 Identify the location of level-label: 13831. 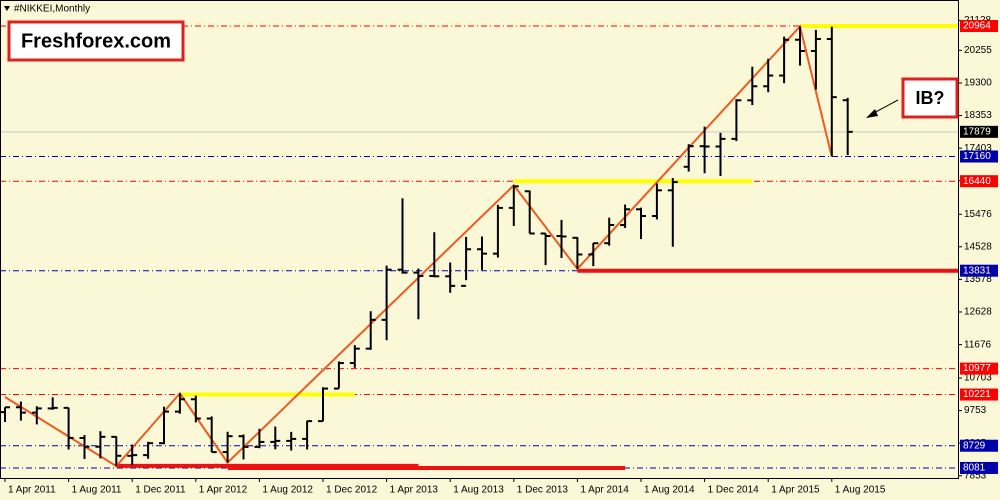
(977, 270).